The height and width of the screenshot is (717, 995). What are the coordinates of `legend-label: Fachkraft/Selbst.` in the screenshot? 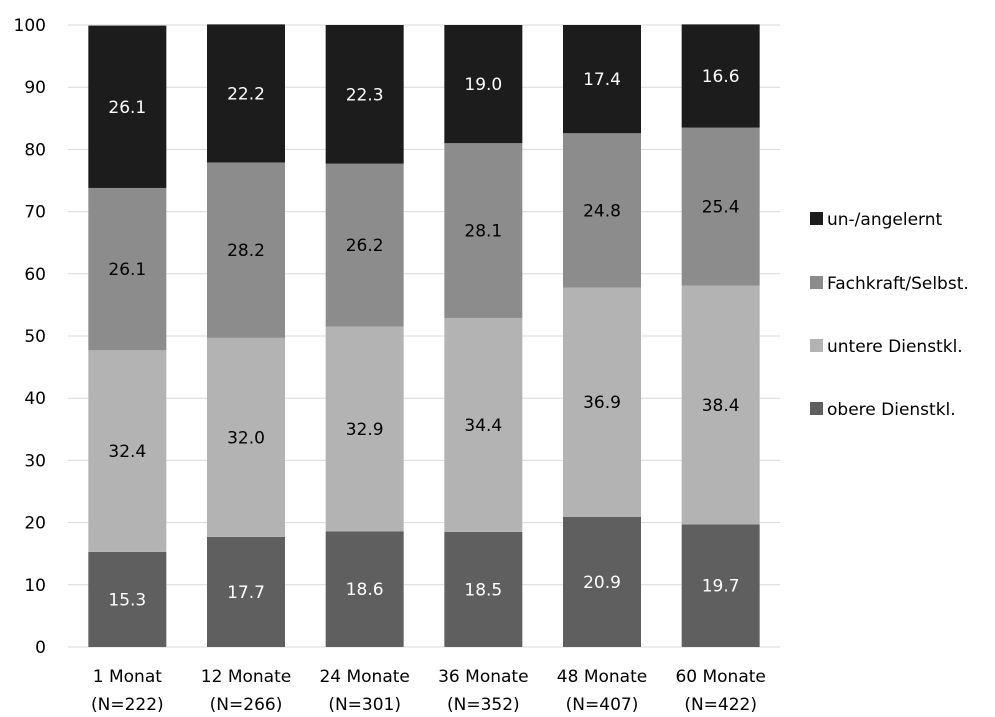 It's located at (898, 284).